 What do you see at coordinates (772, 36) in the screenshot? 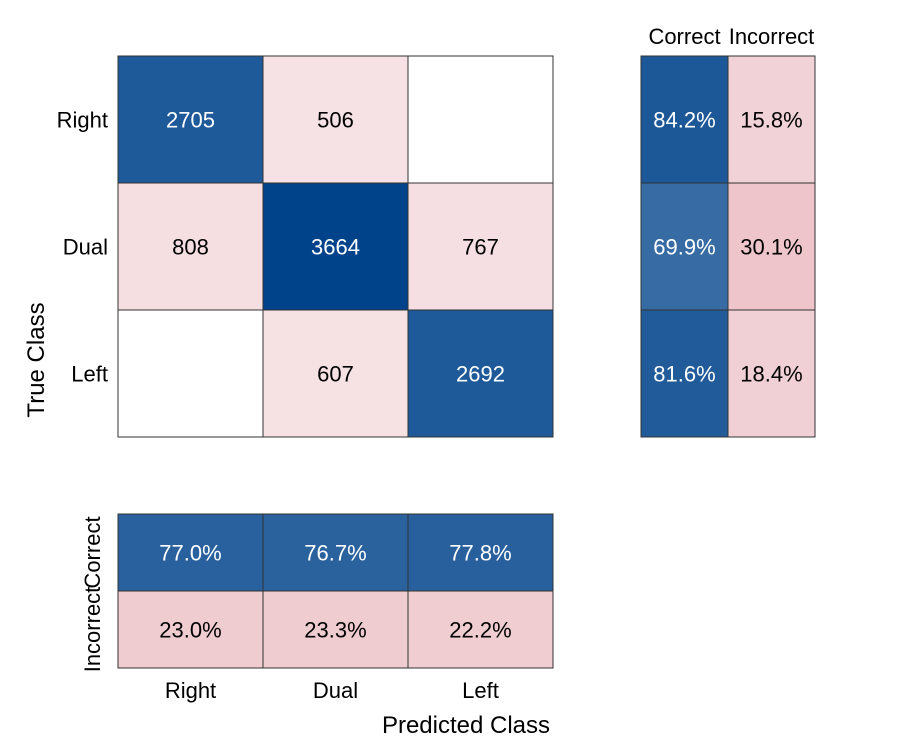
I see `row-summary-header: Incorrect` at bounding box center [772, 36].